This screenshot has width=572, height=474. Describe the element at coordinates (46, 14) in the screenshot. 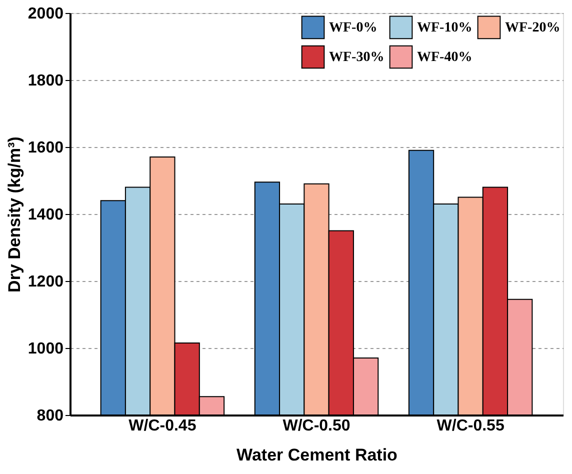

I see `y-tick-label: 2000` at that location.